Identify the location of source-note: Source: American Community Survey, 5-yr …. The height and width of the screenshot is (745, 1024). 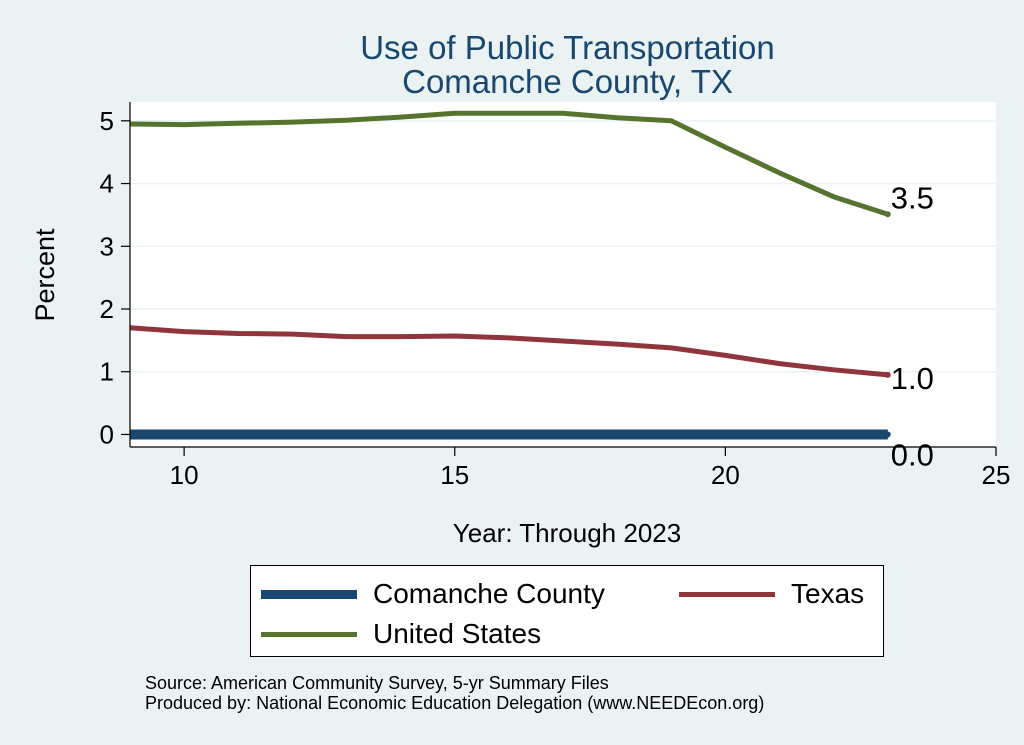
(454, 683).